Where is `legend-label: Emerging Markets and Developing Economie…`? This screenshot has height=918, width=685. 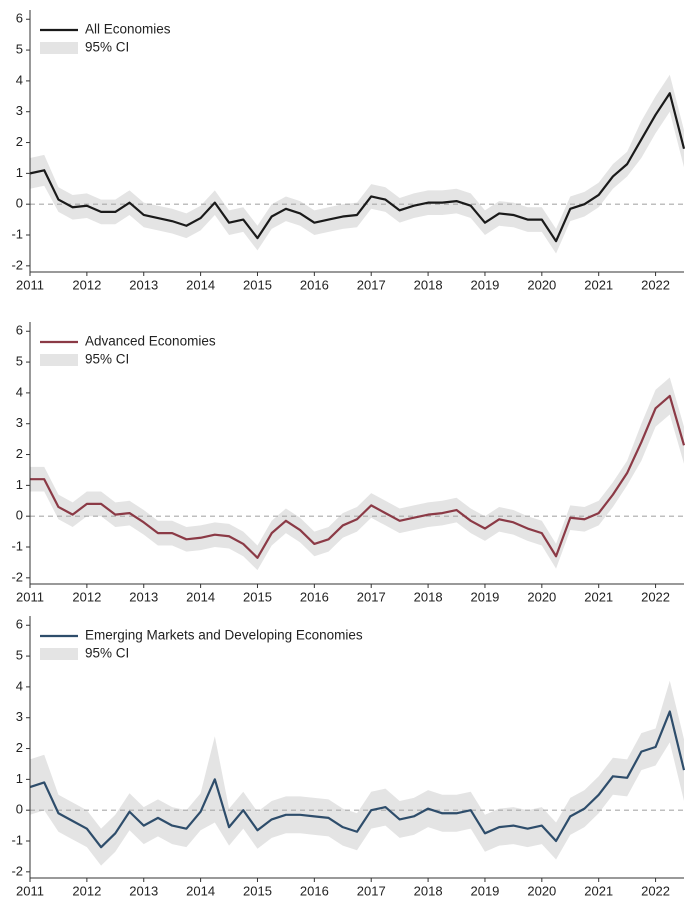
legend-label: Emerging Markets and Developing Economie… is located at coordinates (224, 635).